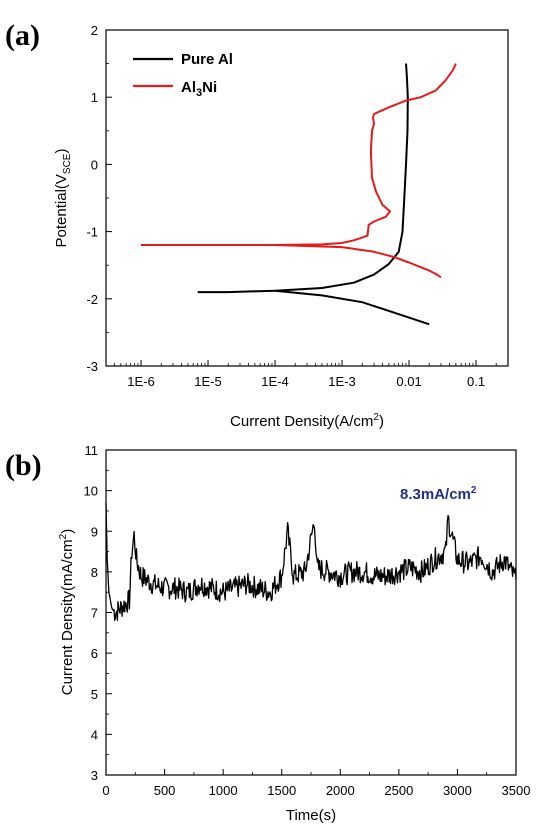  What do you see at coordinates (94, 613) in the screenshot?
I see `panel-b-y-tick-label: 7` at bounding box center [94, 613].